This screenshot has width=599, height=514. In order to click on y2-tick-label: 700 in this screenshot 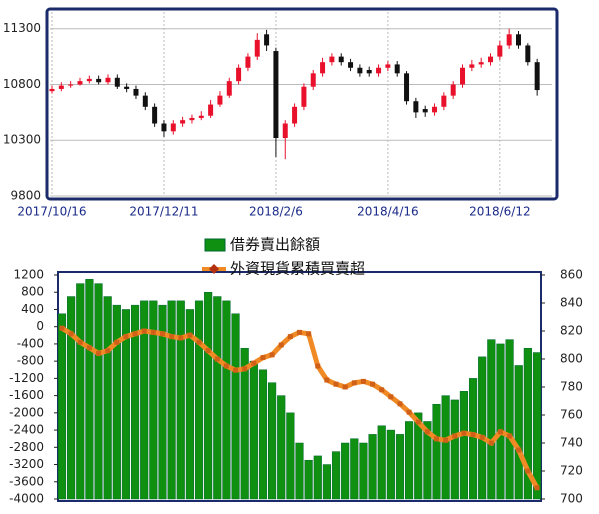, I will do `click(571, 499)`.